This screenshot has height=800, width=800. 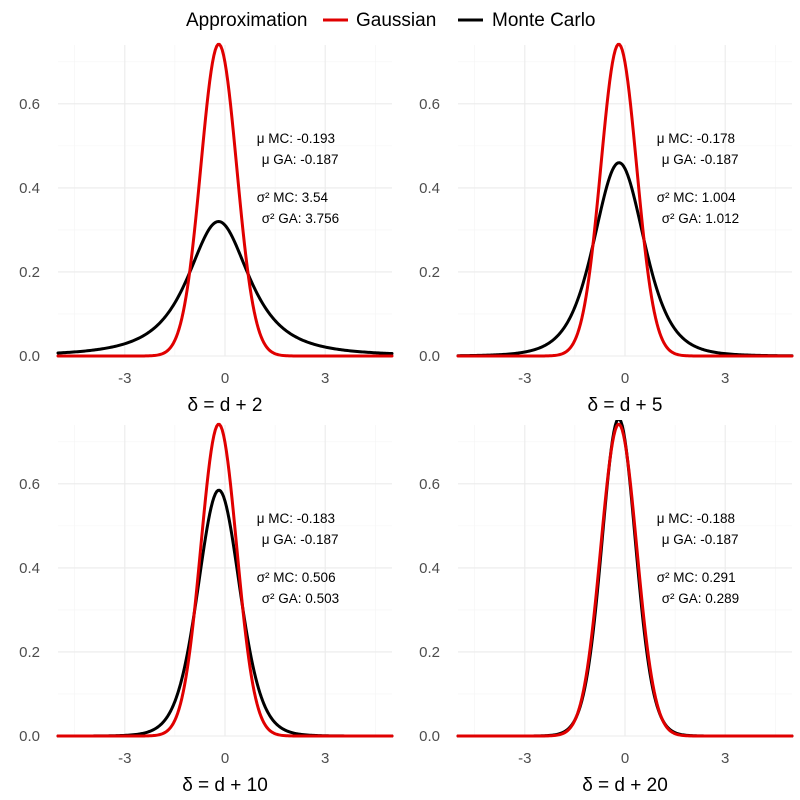 What do you see at coordinates (224, 405) in the screenshot?
I see `facet-label: δ = d + 2` at bounding box center [224, 405].